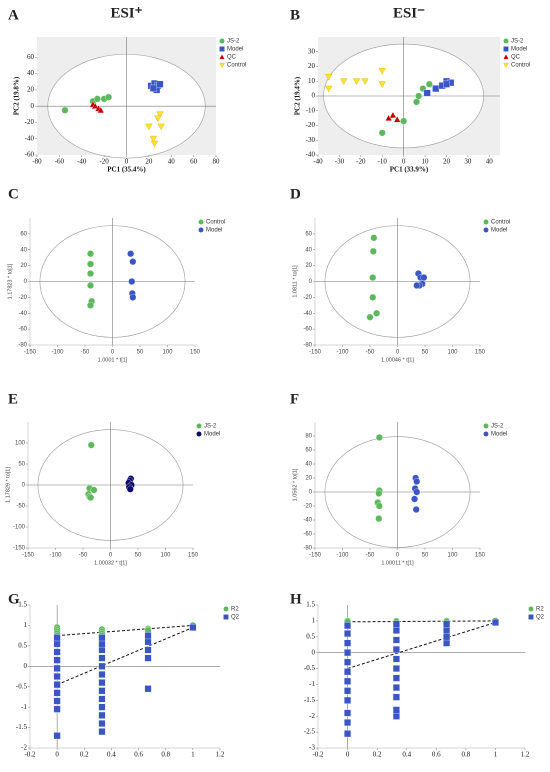  Describe the element at coordinates (22, 645) in the screenshot. I see `y-tick-label: 0.5` at that location.